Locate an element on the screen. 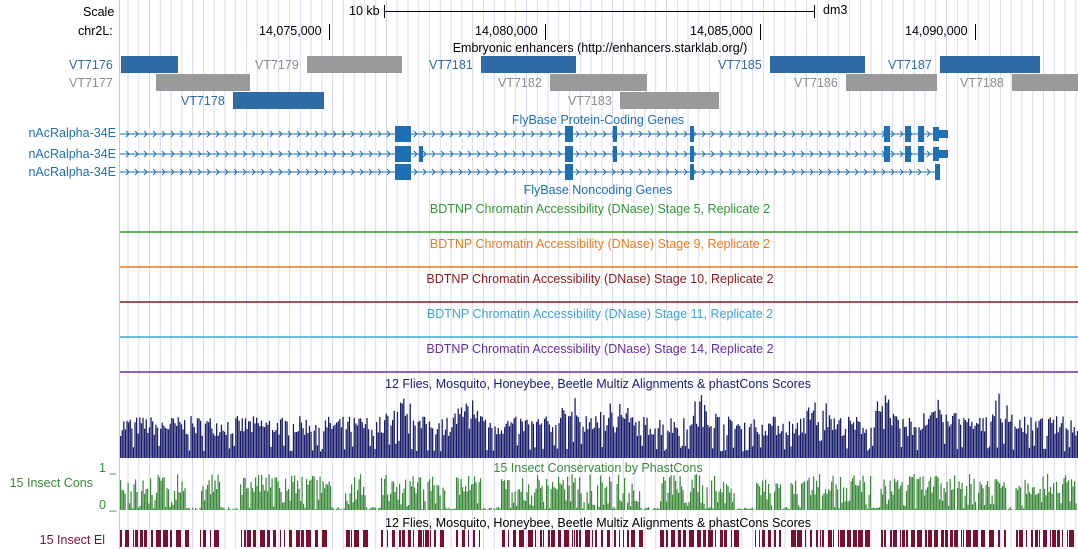 This screenshot has height=549, width=1078. phastcons-side-label: 15 Insect Cons is located at coordinates (51, 483).